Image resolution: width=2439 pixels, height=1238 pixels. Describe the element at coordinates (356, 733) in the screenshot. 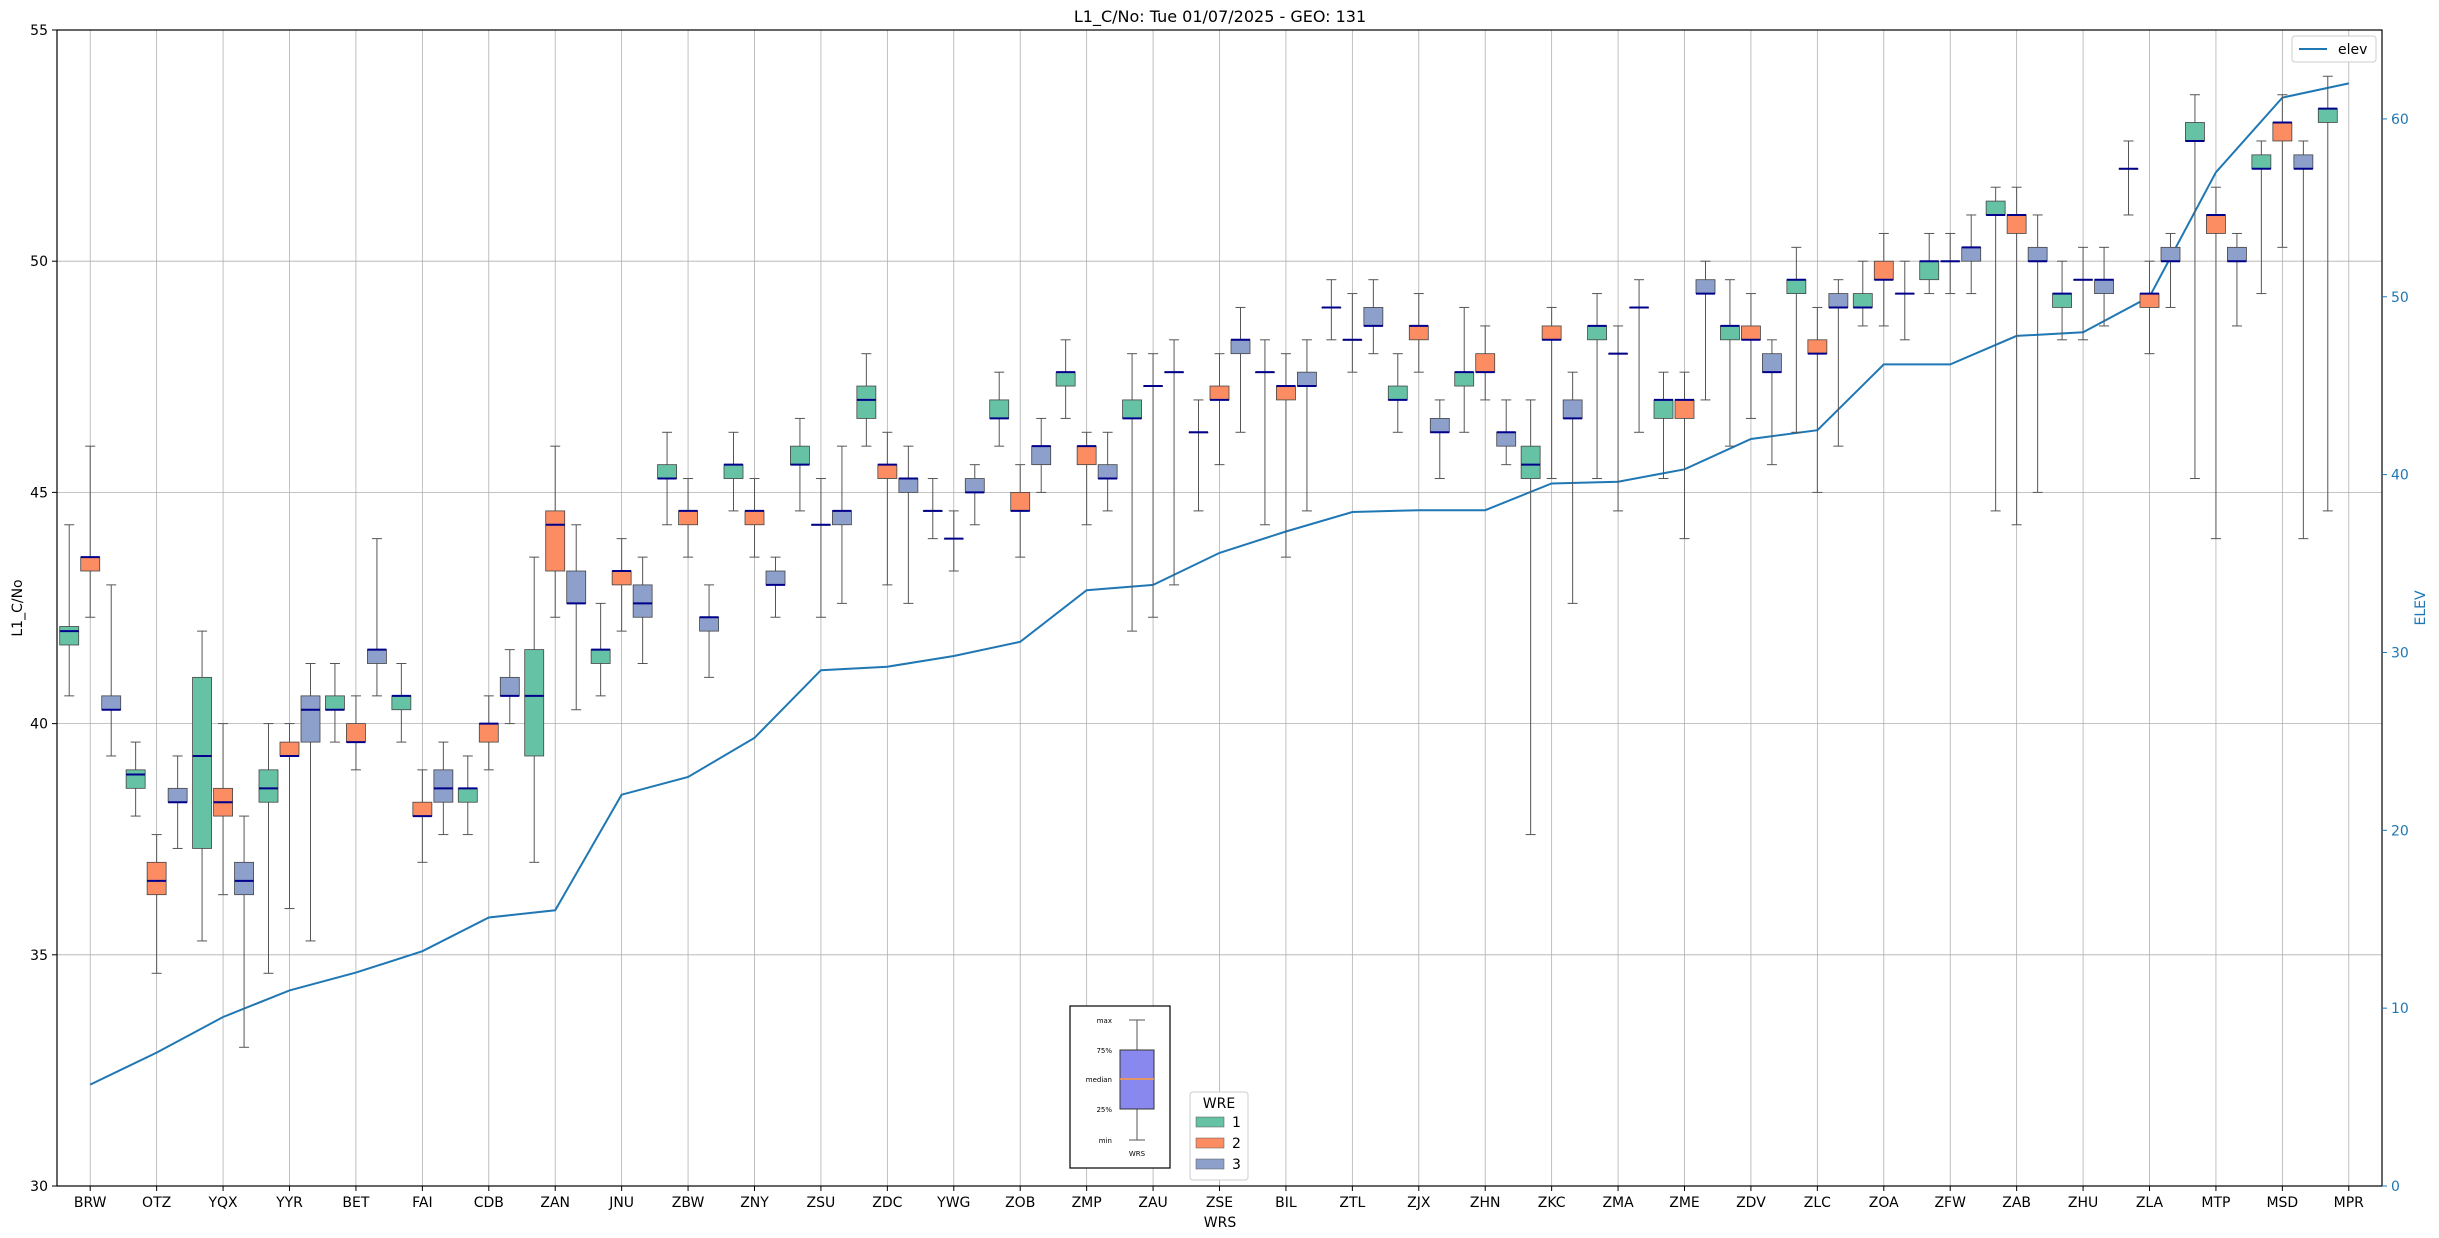

I see `box-BET-wre2` at that location.